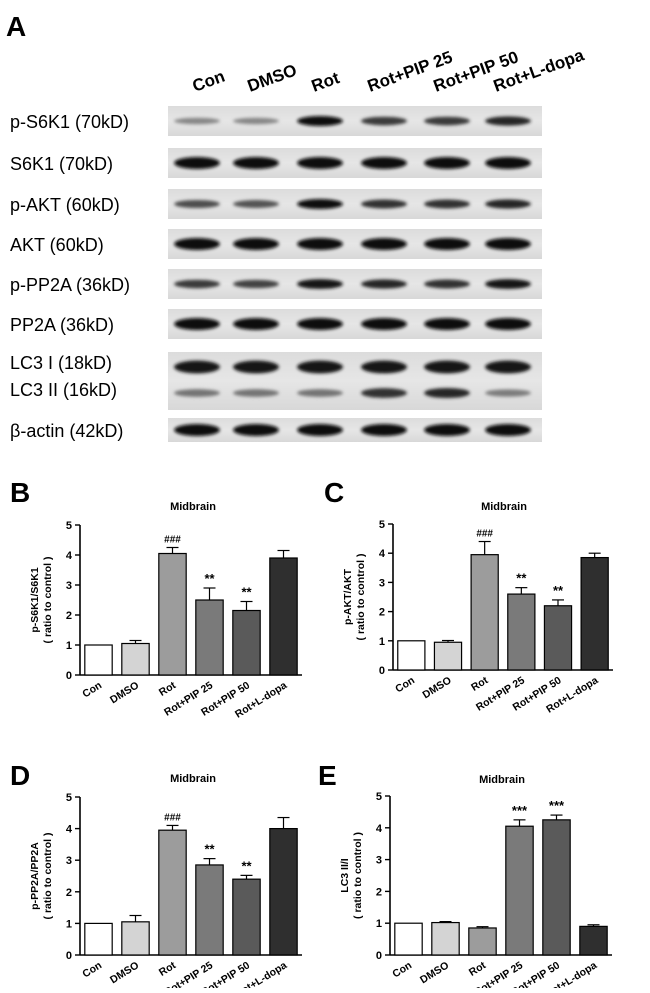 This screenshot has height=993, width=650. Describe the element at coordinates (57, 245) in the screenshot. I see `blot-row-label: AKT (60kD)` at that location.